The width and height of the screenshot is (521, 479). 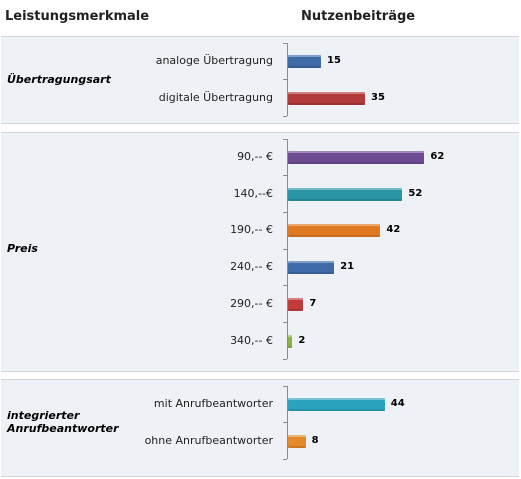 I want to click on data-label: 62, so click(x=437, y=156).